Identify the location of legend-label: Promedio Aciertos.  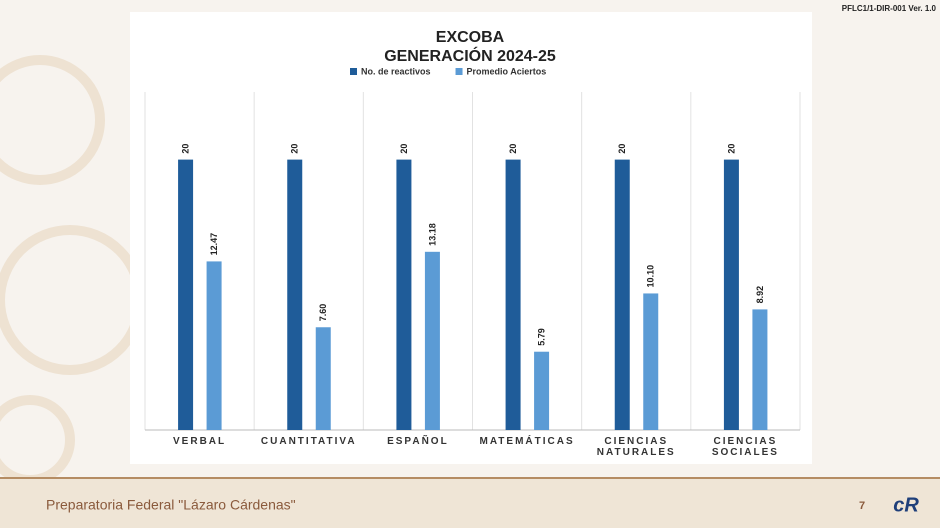
(507, 71).